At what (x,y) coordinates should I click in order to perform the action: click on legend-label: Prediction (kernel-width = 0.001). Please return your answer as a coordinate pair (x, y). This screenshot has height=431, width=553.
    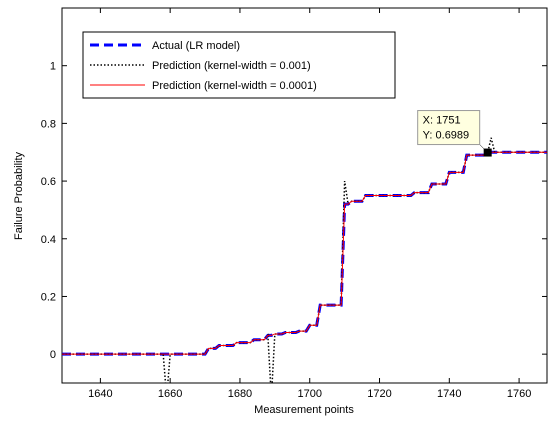
    Looking at the image, I should click on (231, 66).